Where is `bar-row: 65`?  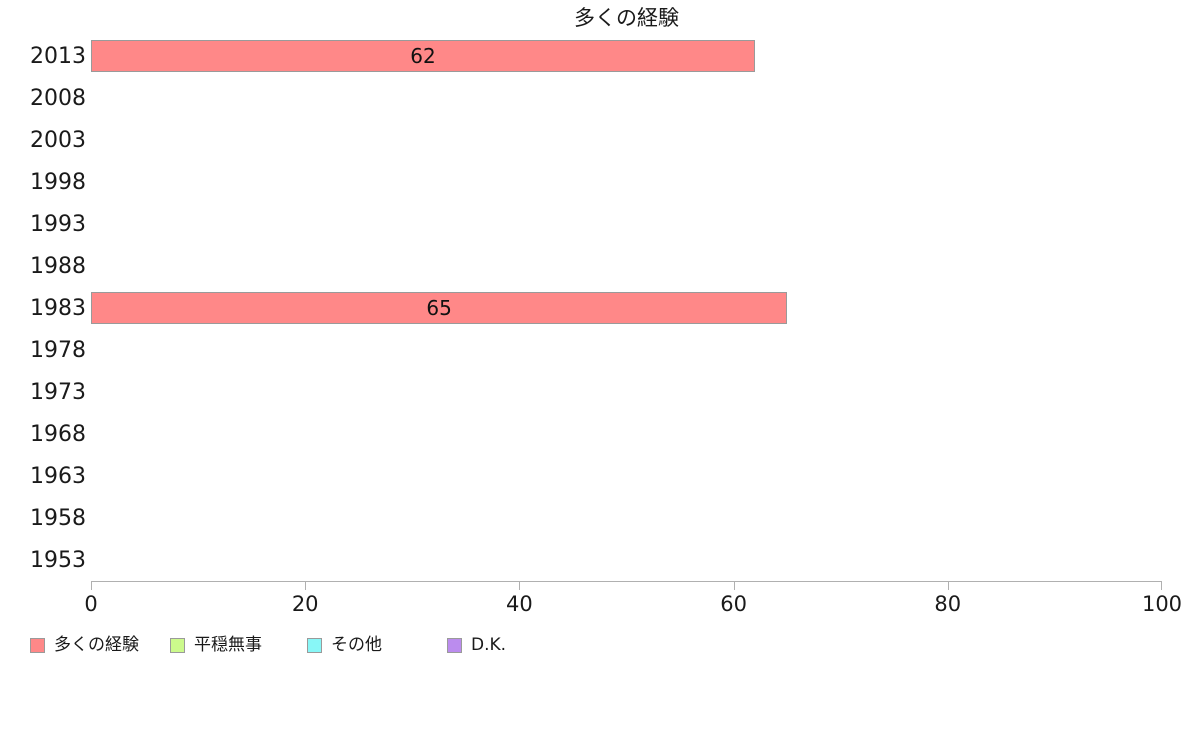
bar-row: 65 is located at coordinates (626, 309).